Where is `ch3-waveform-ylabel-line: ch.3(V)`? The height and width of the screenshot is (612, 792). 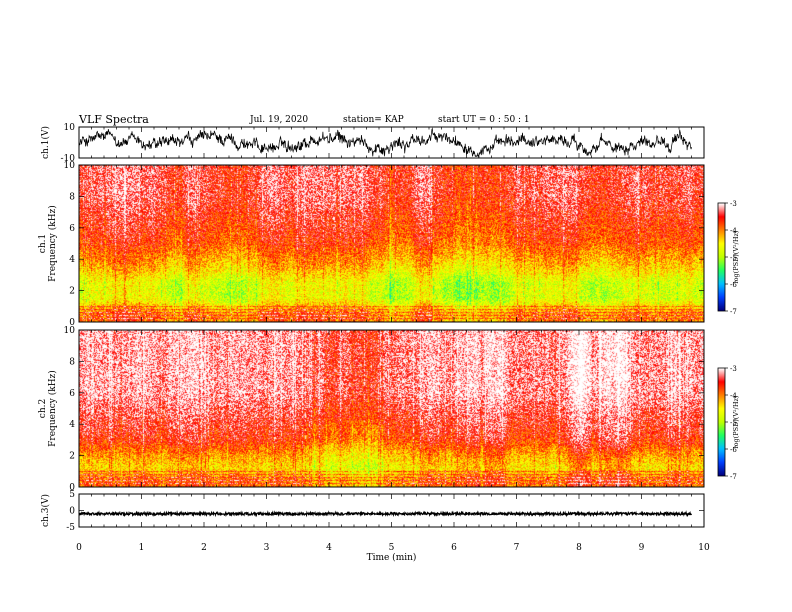 ch3-waveform-ylabel-line: ch.3(V) is located at coordinates (45, 510).